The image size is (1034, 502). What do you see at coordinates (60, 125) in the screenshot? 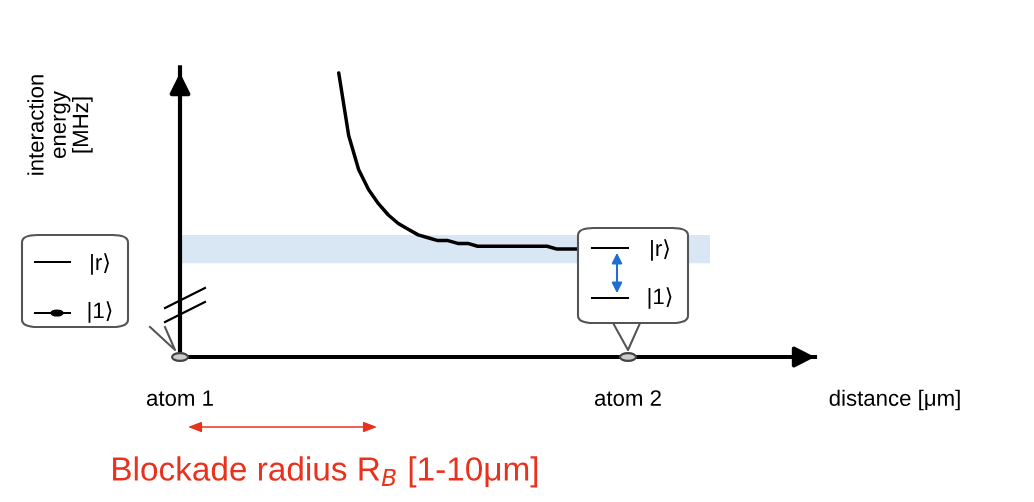
I see `y-axis-title: interaction energy [MHz]` at bounding box center [60, 125].